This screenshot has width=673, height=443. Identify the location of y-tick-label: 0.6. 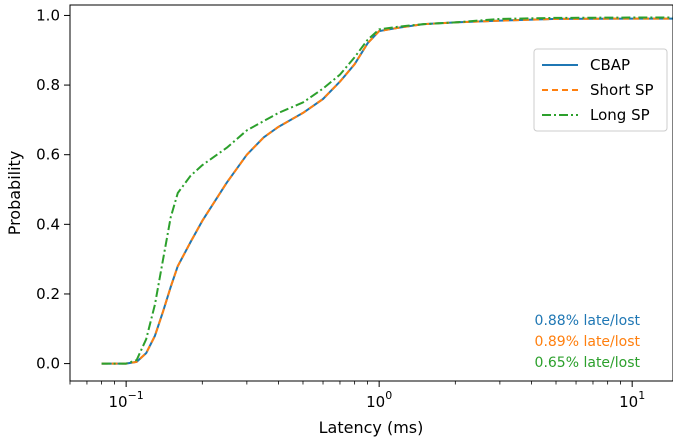
(48, 155).